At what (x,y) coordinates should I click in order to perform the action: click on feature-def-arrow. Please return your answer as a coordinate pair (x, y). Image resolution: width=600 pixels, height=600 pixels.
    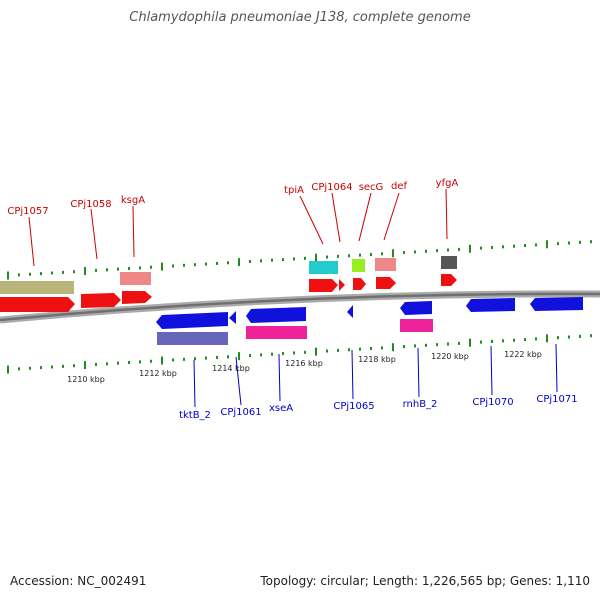
    Looking at the image, I should click on (386, 283).